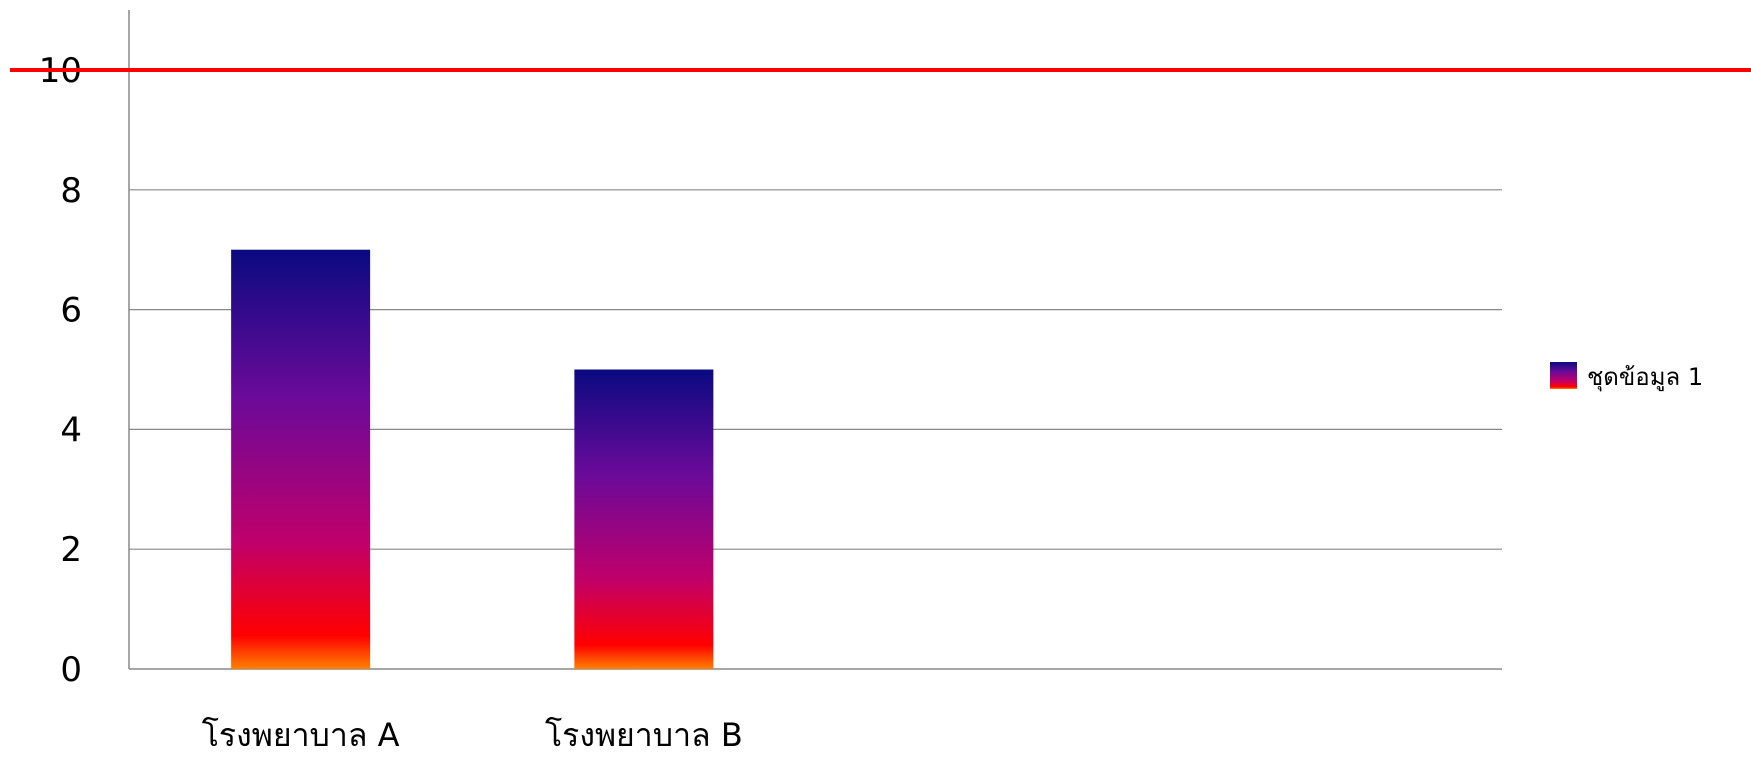 The width and height of the screenshot is (1751, 757). I want to click on legend: ชุดข้อมูล 1, so click(1626, 377).